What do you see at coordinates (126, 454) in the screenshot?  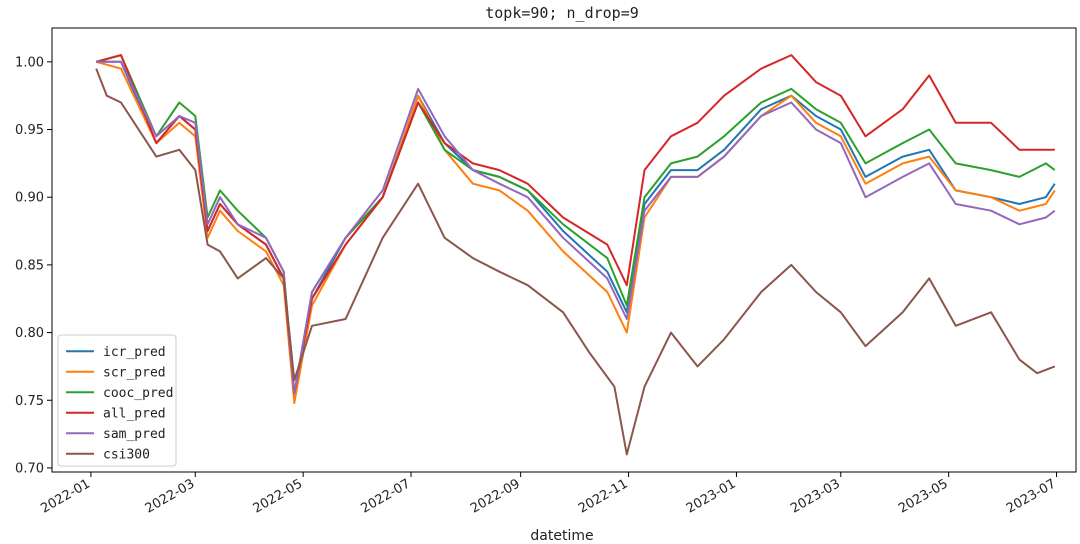 I see `legend-label: csi300` at bounding box center [126, 454].